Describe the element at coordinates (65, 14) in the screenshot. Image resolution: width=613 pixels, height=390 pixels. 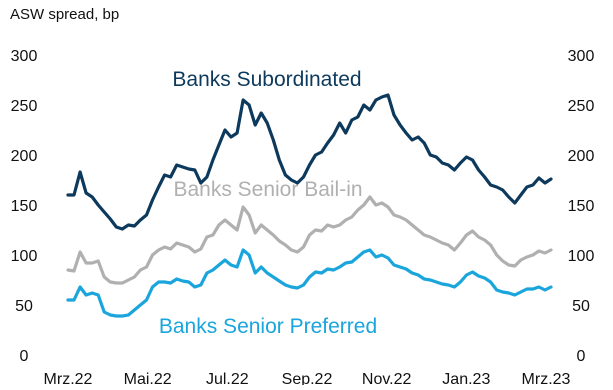
I see `y-axis-title: ASW spread, bp` at that location.